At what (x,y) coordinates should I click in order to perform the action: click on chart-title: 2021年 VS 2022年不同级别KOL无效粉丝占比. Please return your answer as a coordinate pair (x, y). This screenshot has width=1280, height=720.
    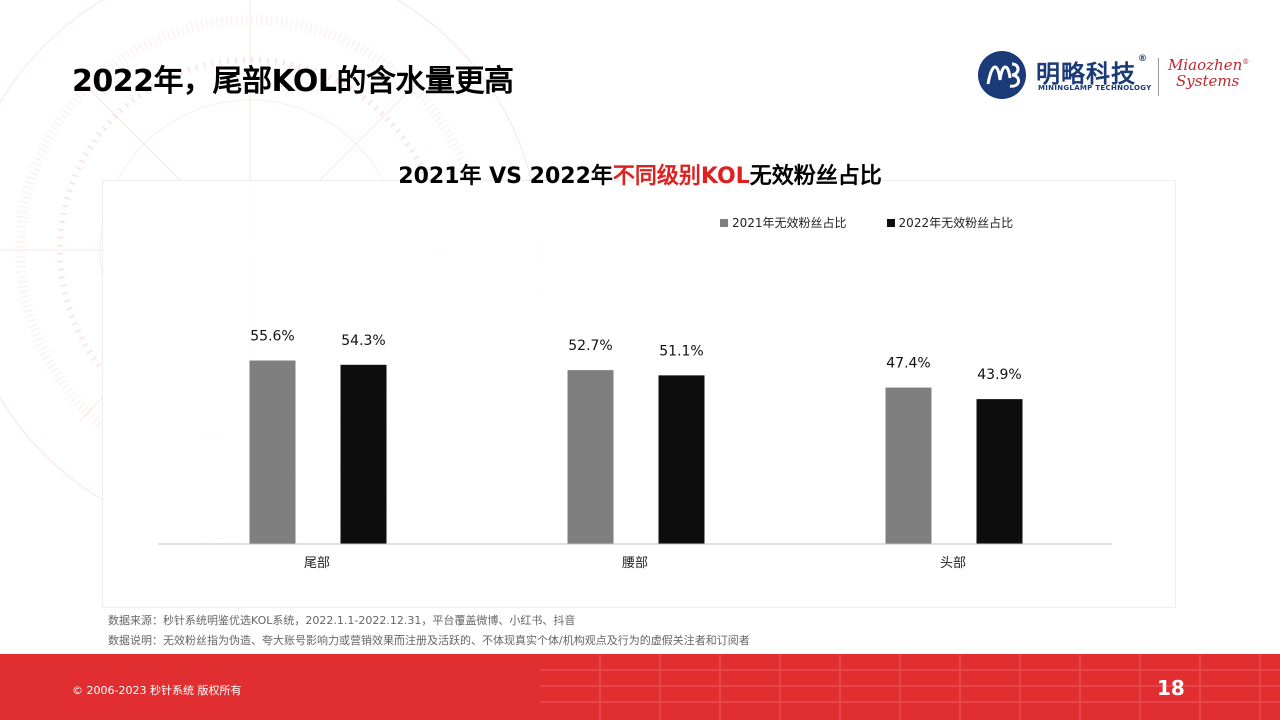
    Looking at the image, I should click on (640, 176).